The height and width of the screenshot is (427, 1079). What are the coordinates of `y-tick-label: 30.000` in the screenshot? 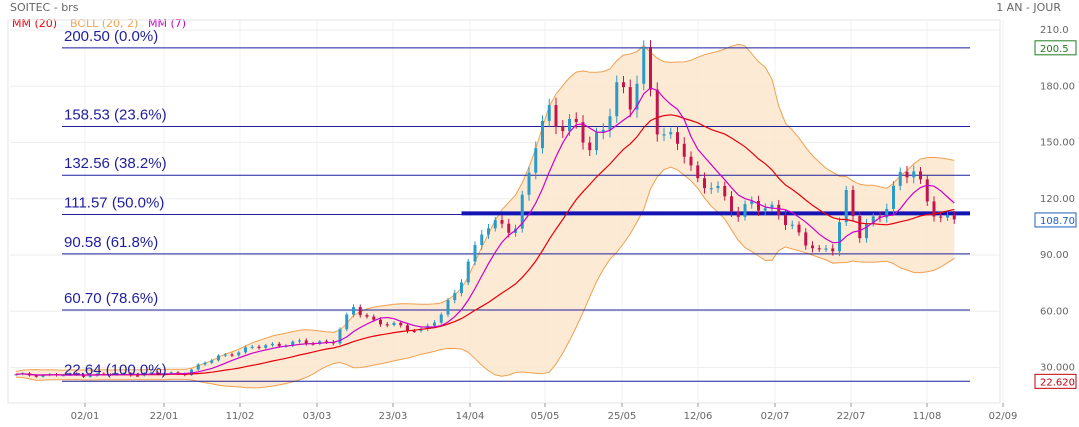 It's located at (1057, 368).